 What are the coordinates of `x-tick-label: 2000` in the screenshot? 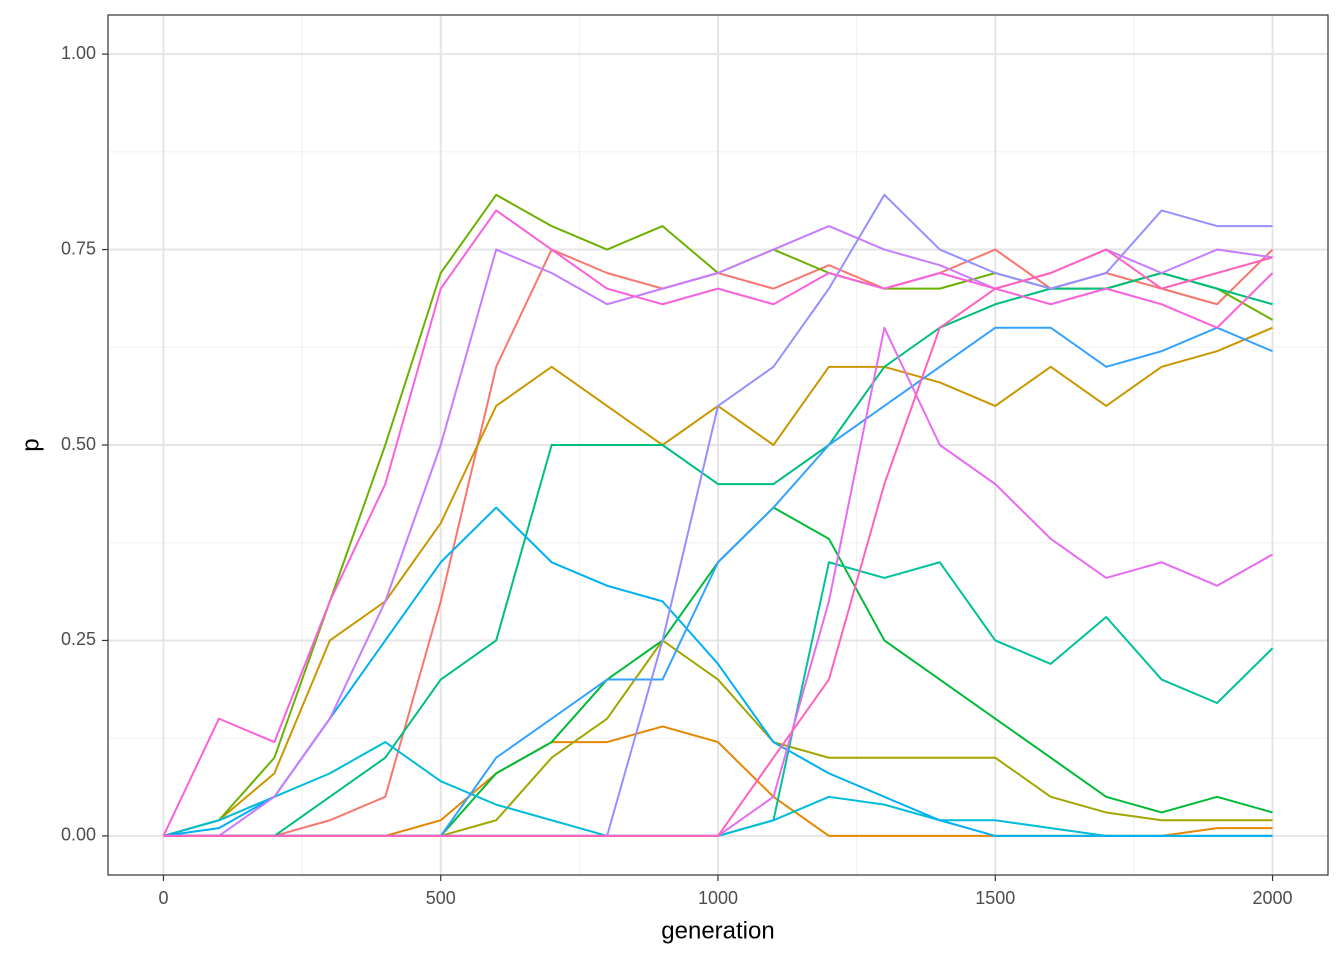 It's located at (1273, 898).